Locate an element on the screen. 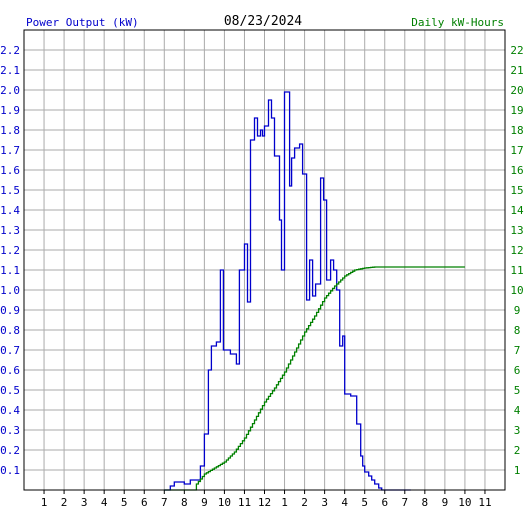  left-tick-label: 0.4 is located at coordinates (10, 410).